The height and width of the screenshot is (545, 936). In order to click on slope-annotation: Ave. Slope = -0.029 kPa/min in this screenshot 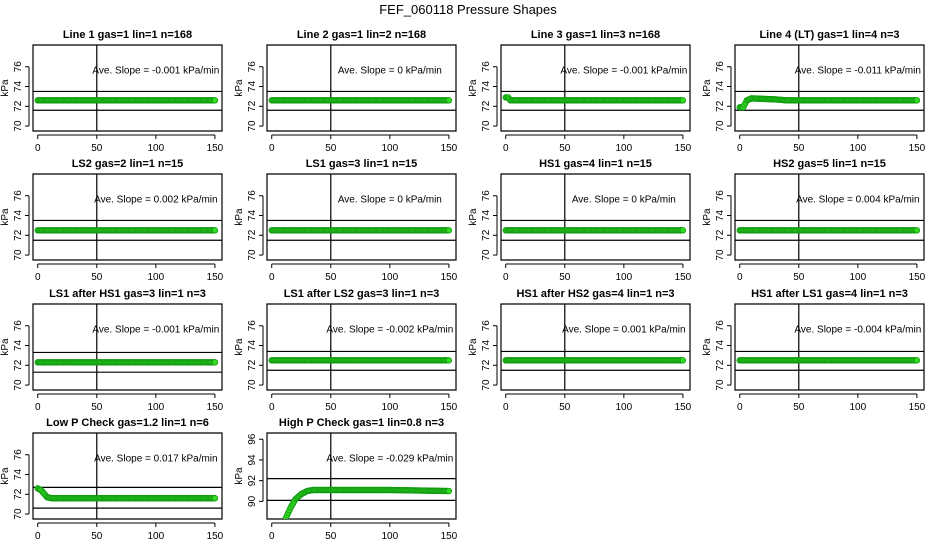, I will do `click(389, 458)`.